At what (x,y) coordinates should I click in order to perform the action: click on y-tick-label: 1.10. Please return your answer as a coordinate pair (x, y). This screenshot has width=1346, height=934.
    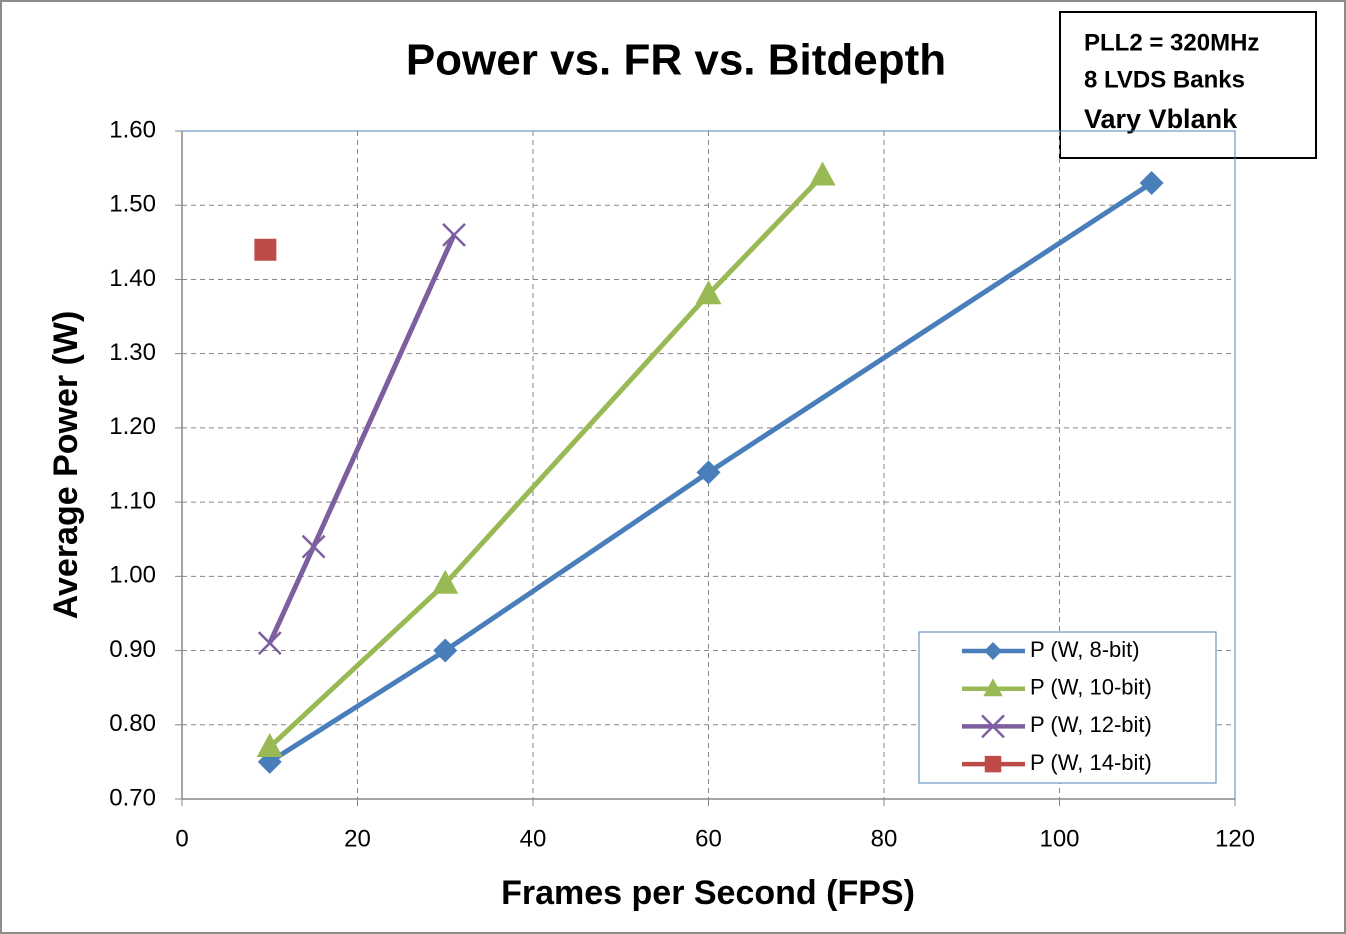
    Looking at the image, I should click on (132, 500).